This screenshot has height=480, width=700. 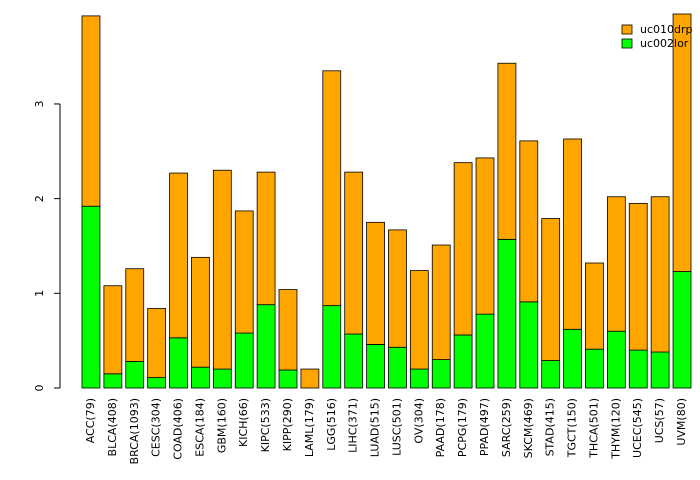 What do you see at coordinates (572, 428) in the screenshot?
I see `x-category-label: TGCT(150)` at bounding box center [572, 428].